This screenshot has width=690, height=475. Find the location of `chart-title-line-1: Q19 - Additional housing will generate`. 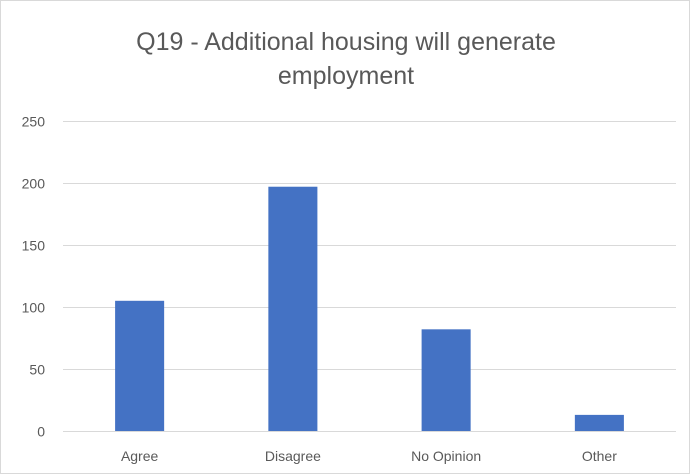

chart-title-line-1: Q19 - Additional housing will generate is located at coordinates (346, 42).